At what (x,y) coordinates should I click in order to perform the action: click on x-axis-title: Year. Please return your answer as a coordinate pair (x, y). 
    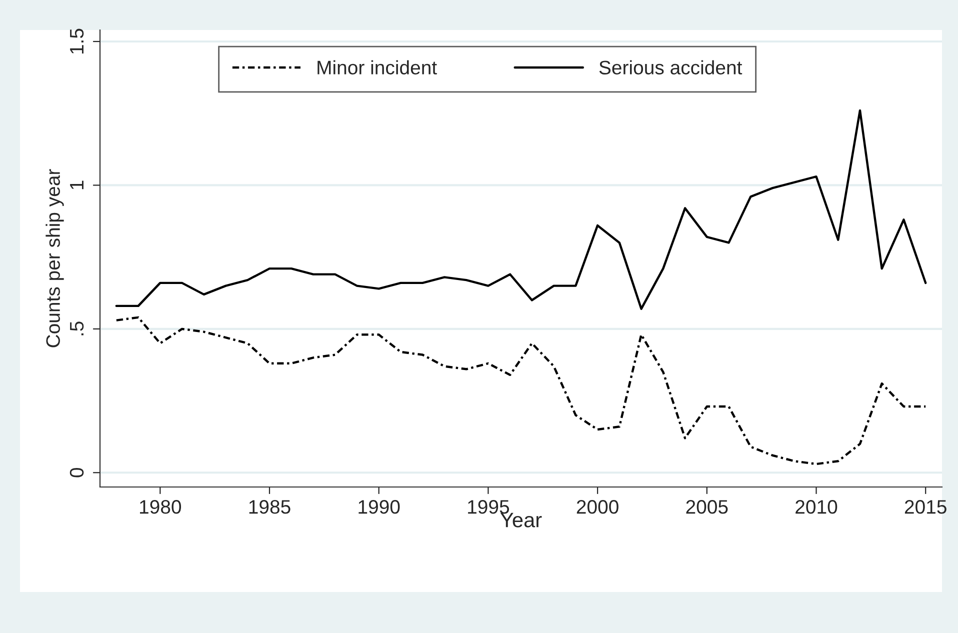
    Looking at the image, I should click on (521, 520).